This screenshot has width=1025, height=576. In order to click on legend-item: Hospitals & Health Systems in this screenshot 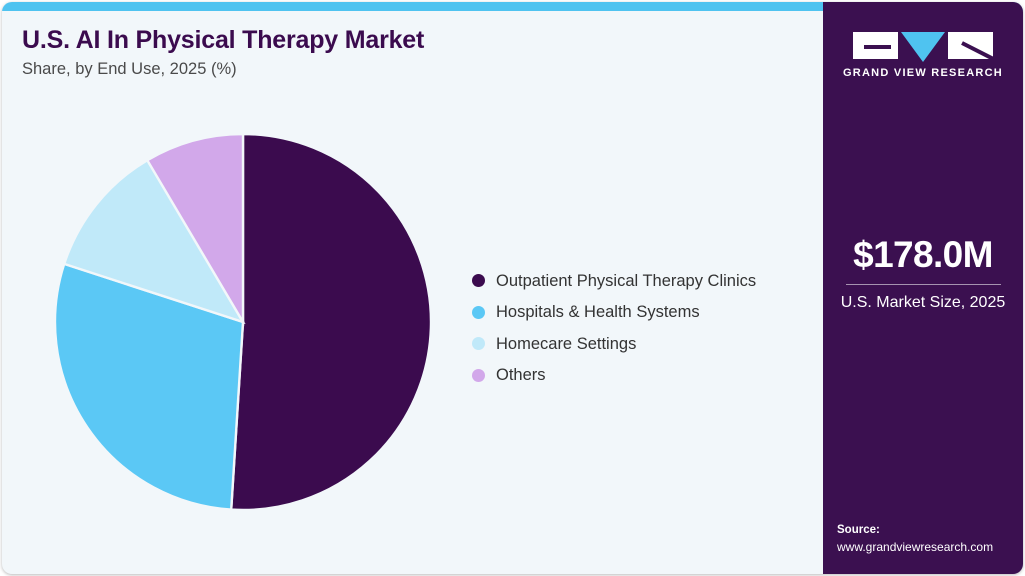, I will do `click(614, 313)`.